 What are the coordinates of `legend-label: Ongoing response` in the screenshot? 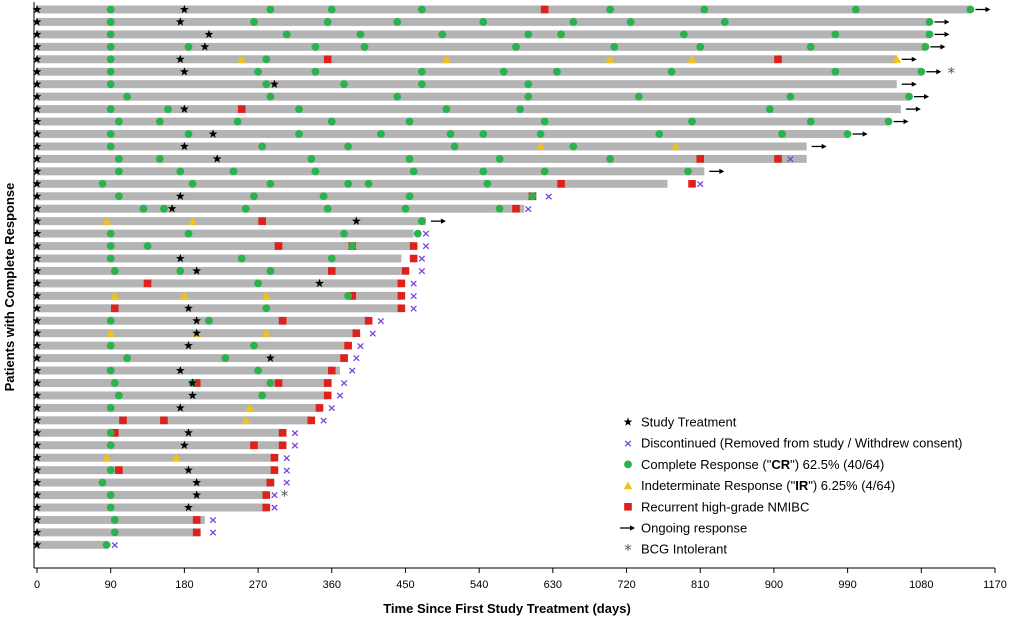 It's located at (694, 528).